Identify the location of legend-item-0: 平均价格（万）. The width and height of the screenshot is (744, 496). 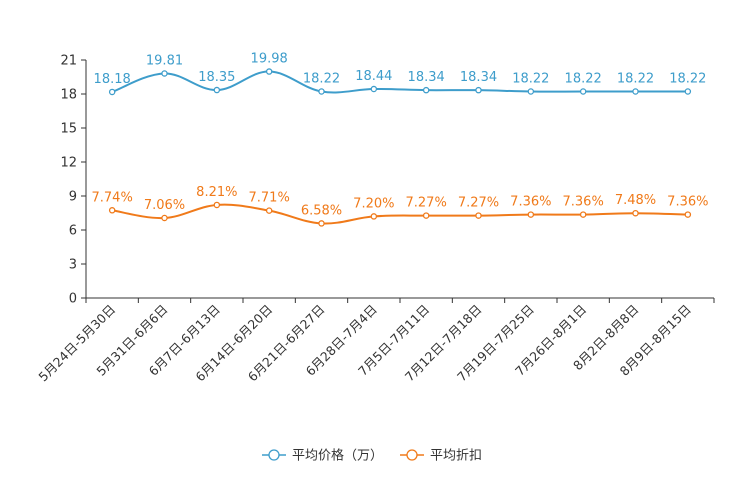
(322, 456).